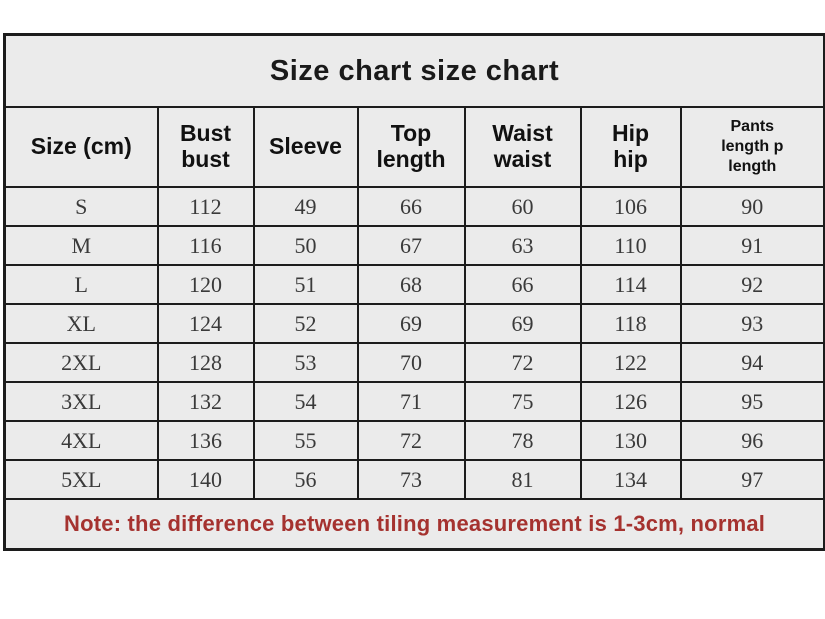  What do you see at coordinates (752, 284) in the screenshot?
I see `value-cell: 92` at bounding box center [752, 284].